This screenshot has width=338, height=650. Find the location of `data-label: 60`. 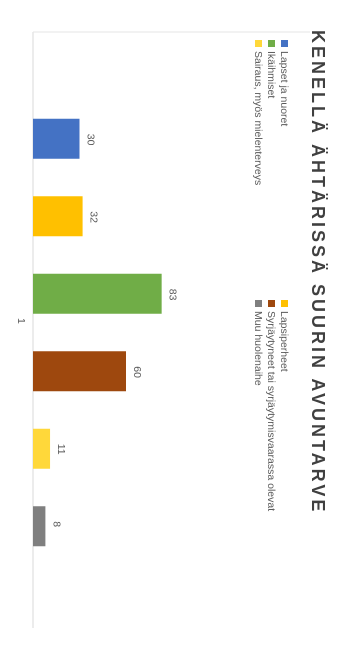

data-label: 60 is located at coordinates (137, 372).